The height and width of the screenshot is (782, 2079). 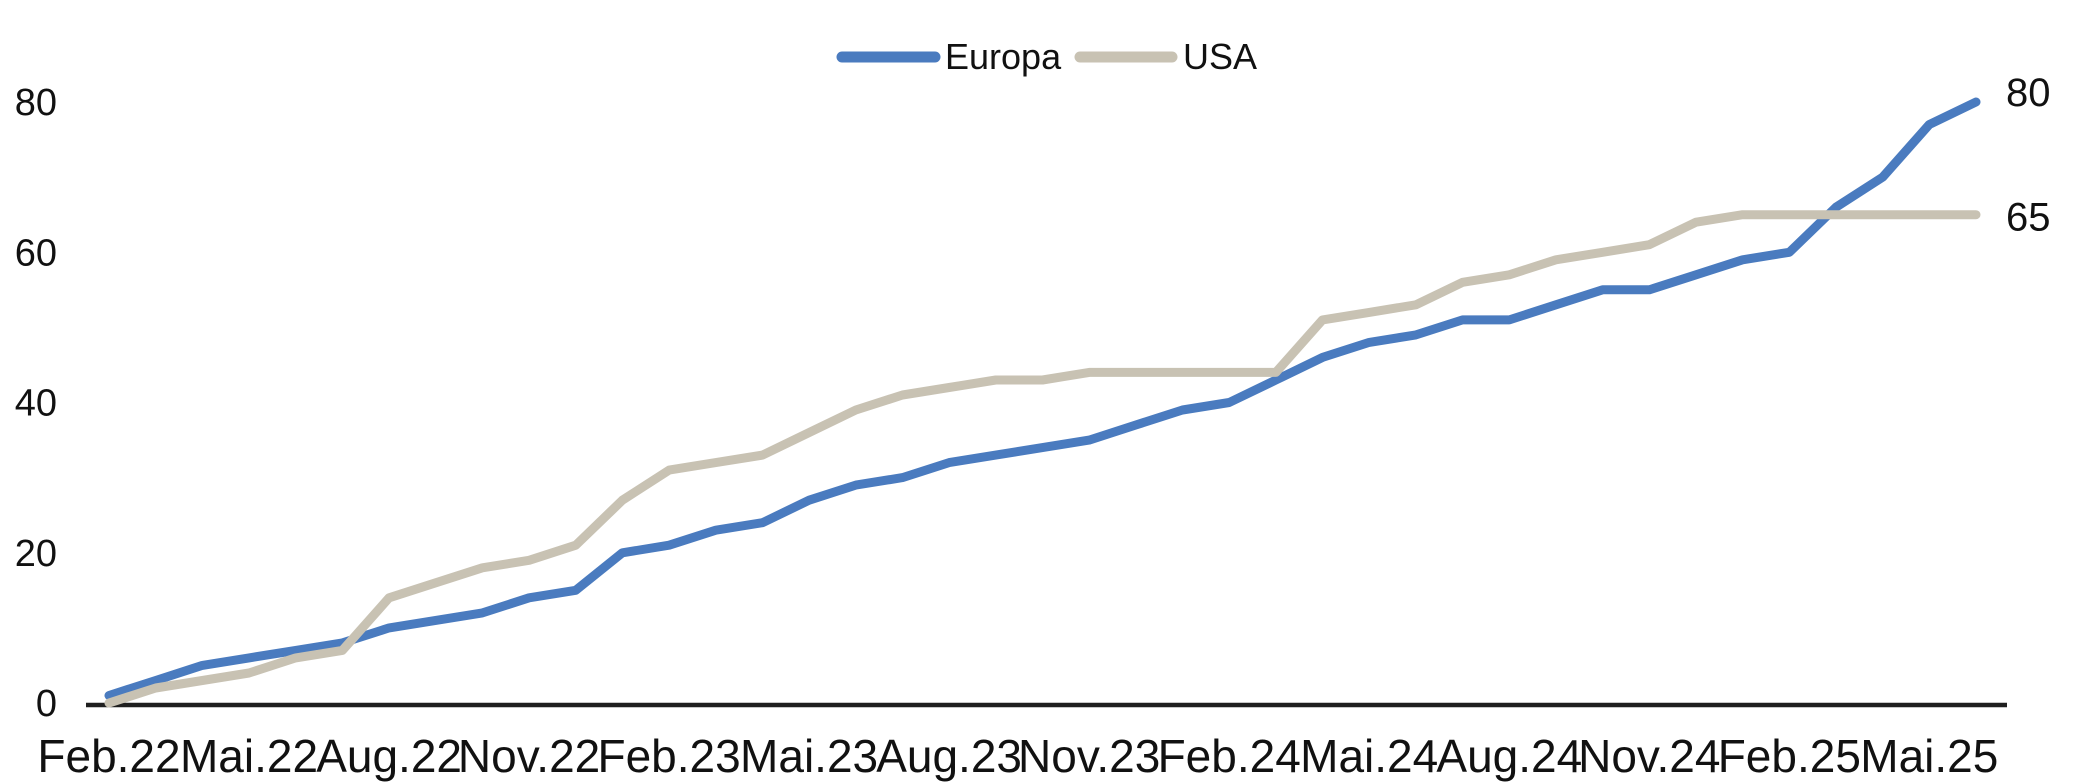 I want to click on y-axis-tick-label: 80, so click(x=36, y=103).